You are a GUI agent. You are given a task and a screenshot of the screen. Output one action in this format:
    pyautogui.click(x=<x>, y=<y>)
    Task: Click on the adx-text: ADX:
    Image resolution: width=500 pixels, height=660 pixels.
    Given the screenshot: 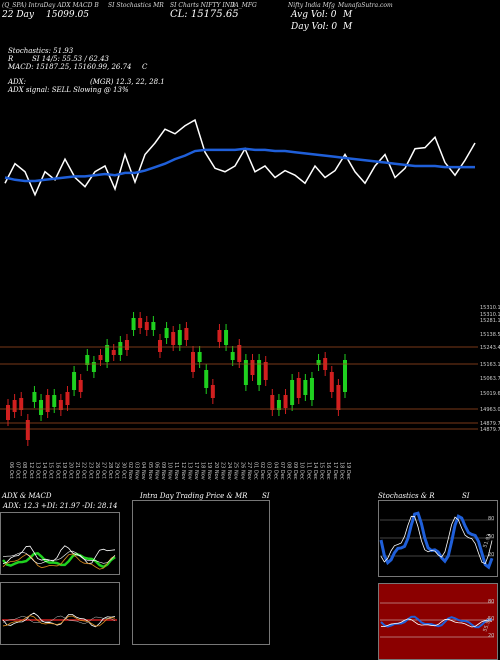 What is the action you would take?
    pyautogui.click(x=17, y=82)
    